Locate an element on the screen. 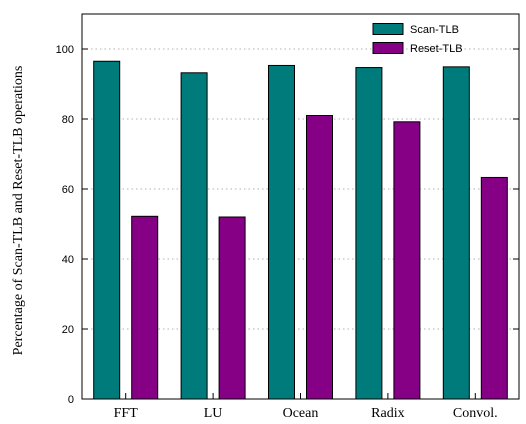 The width and height of the screenshot is (526, 424). y-tick-label: 20 is located at coordinates (68, 330).